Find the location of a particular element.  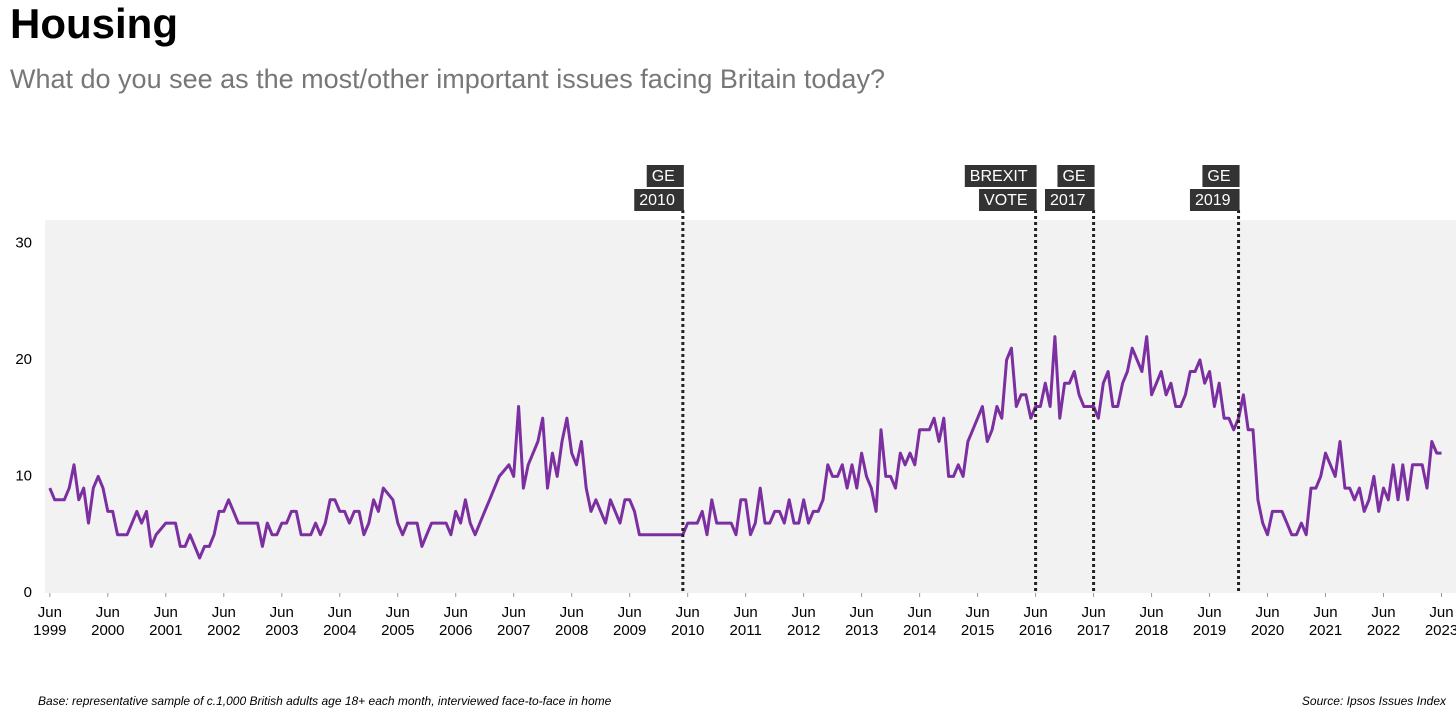

x-tick-label-line: 1999 is located at coordinates (49, 630).